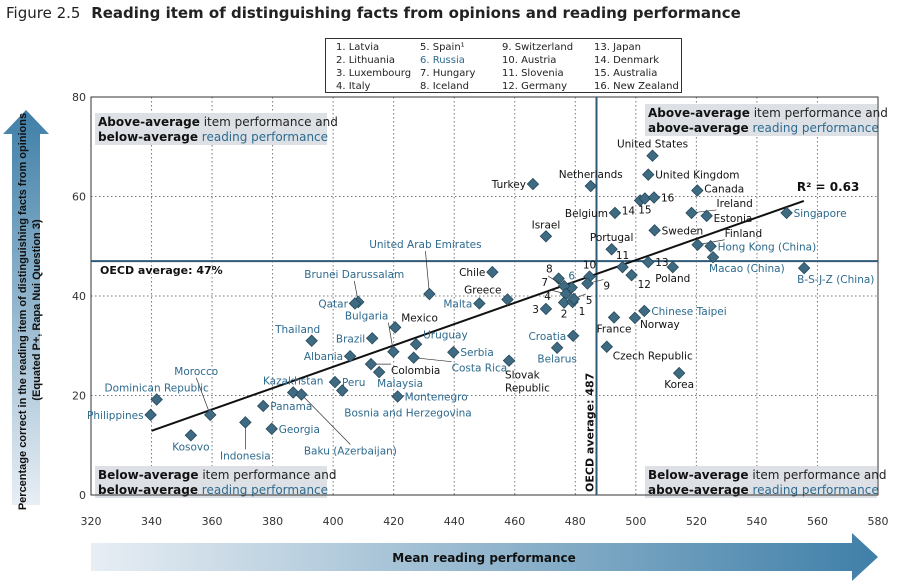 The height and width of the screenshot is (585, 903). I want to click on point-label: Belgium, so click(586, 214).